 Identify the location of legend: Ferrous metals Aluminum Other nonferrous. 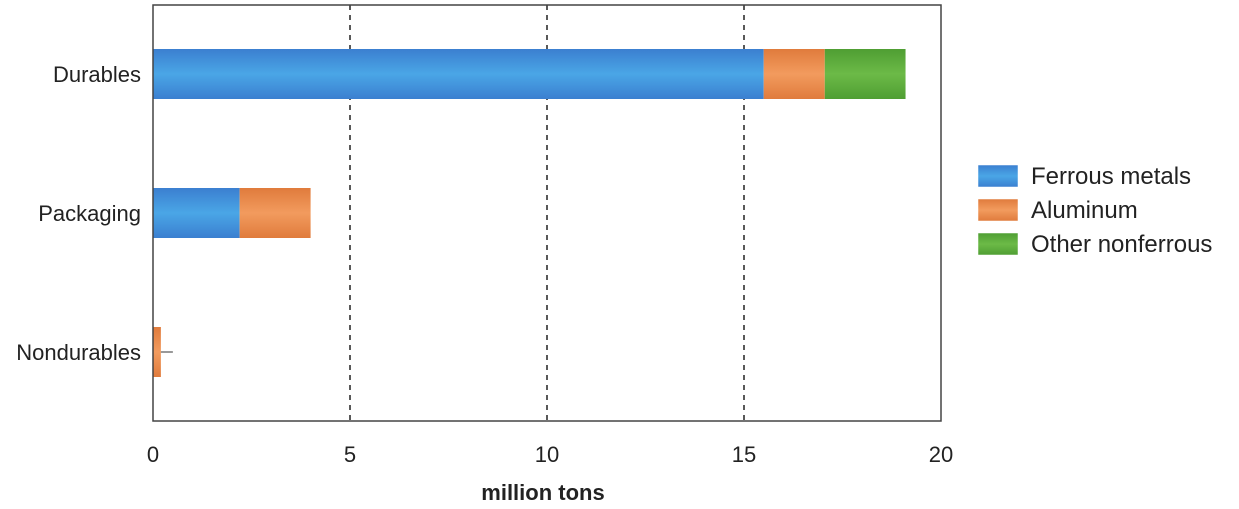
(1094, 210).